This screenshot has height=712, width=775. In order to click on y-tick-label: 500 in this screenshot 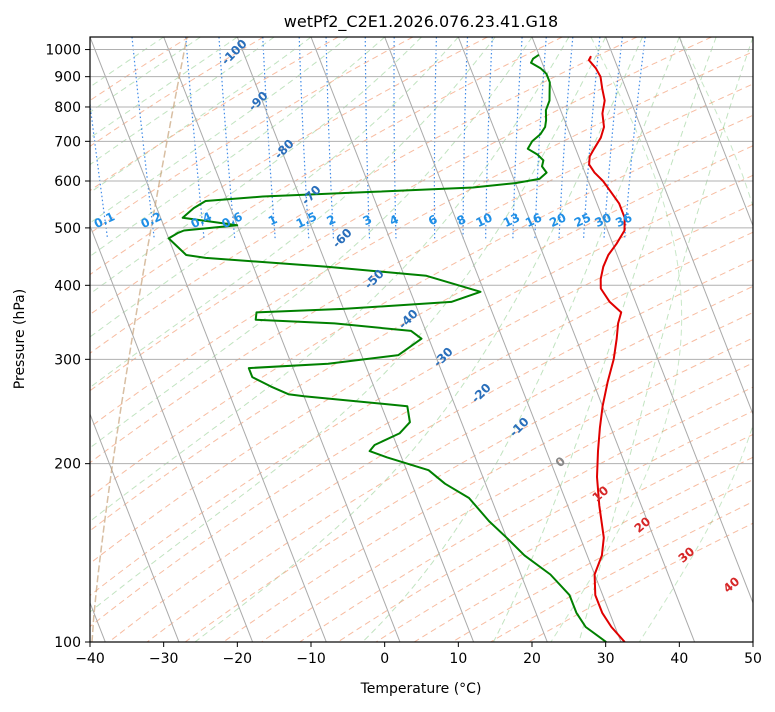, I will do `click(67, 229)`.